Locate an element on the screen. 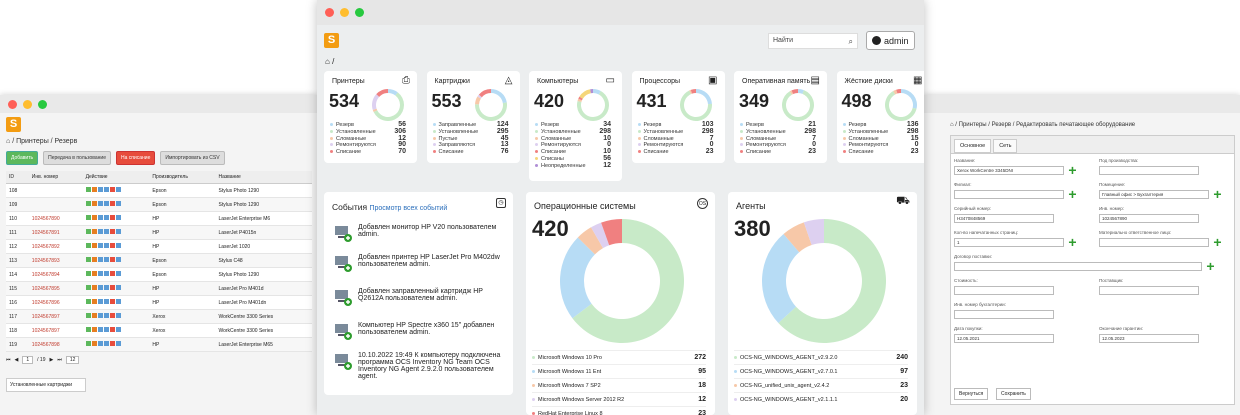 Image resolution: width=1240 pixels, height=415 pixels. next-page-icon: ▶ is located at coordinates (51, 360).